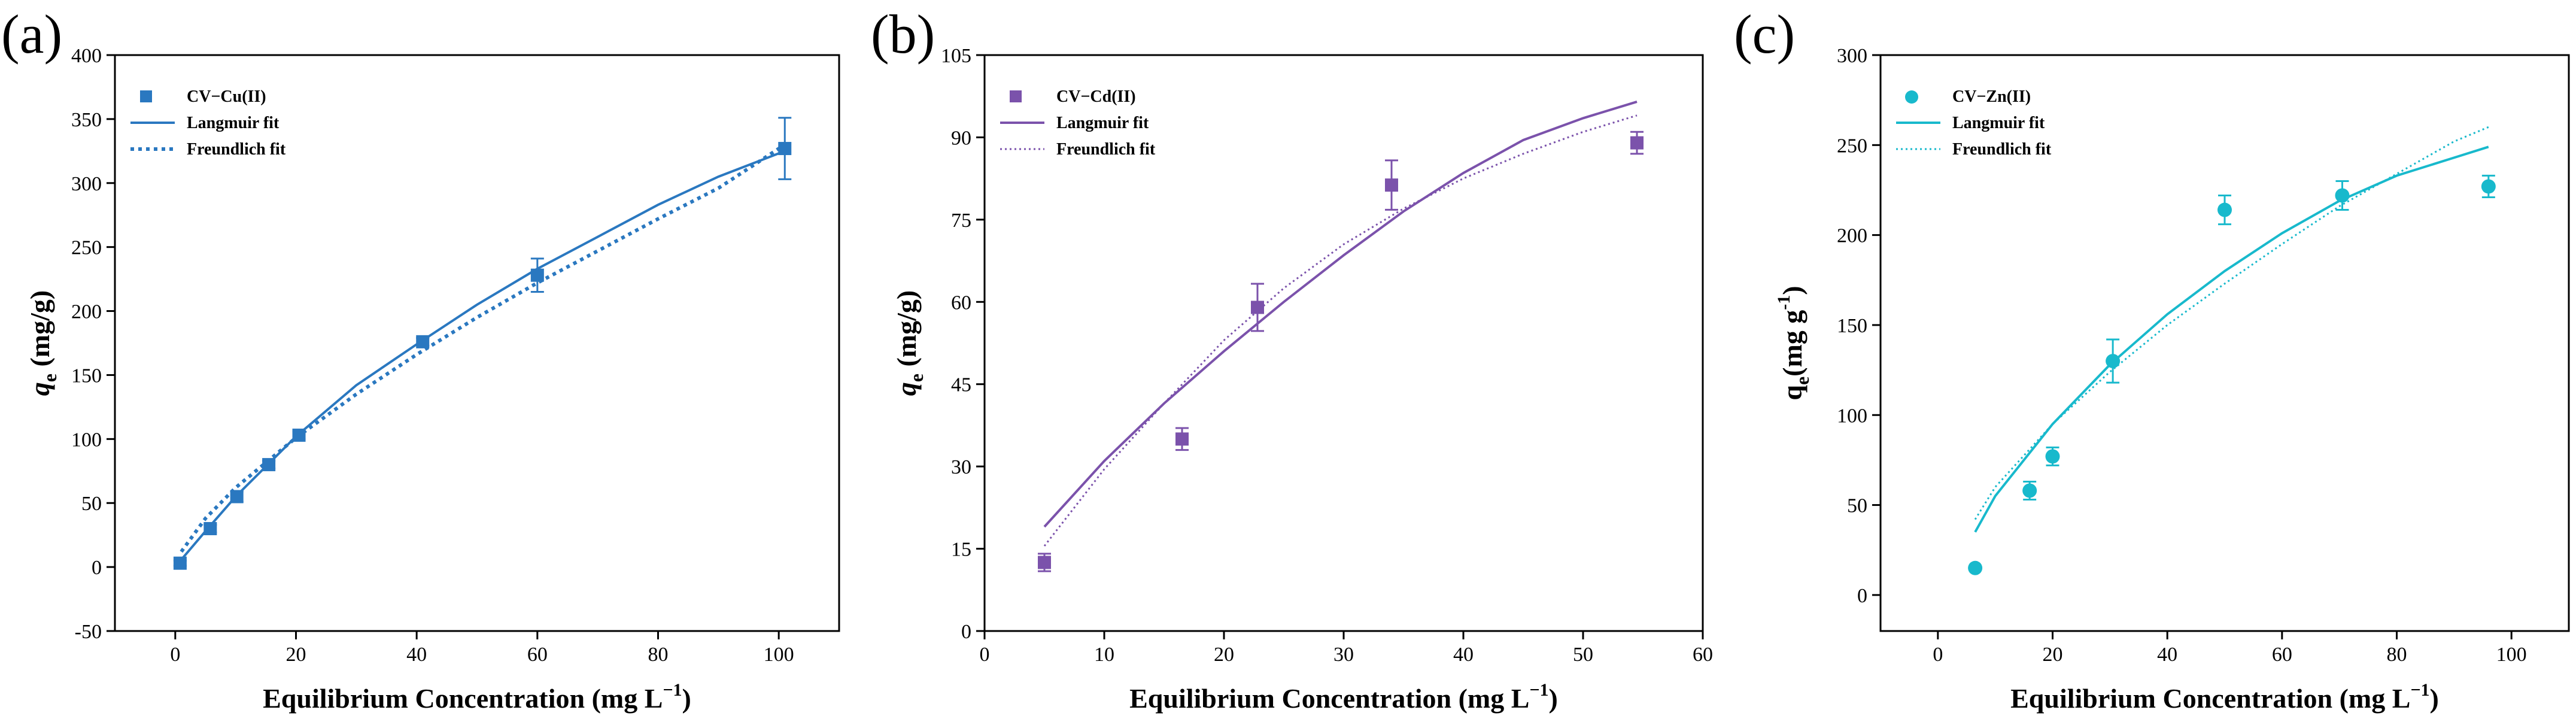 The image size is (2576, 725). What do you see at coordinates (1852, 56) in the screenshot?
I see `y-tick-label: 300` at bounding box center [1852, 56].